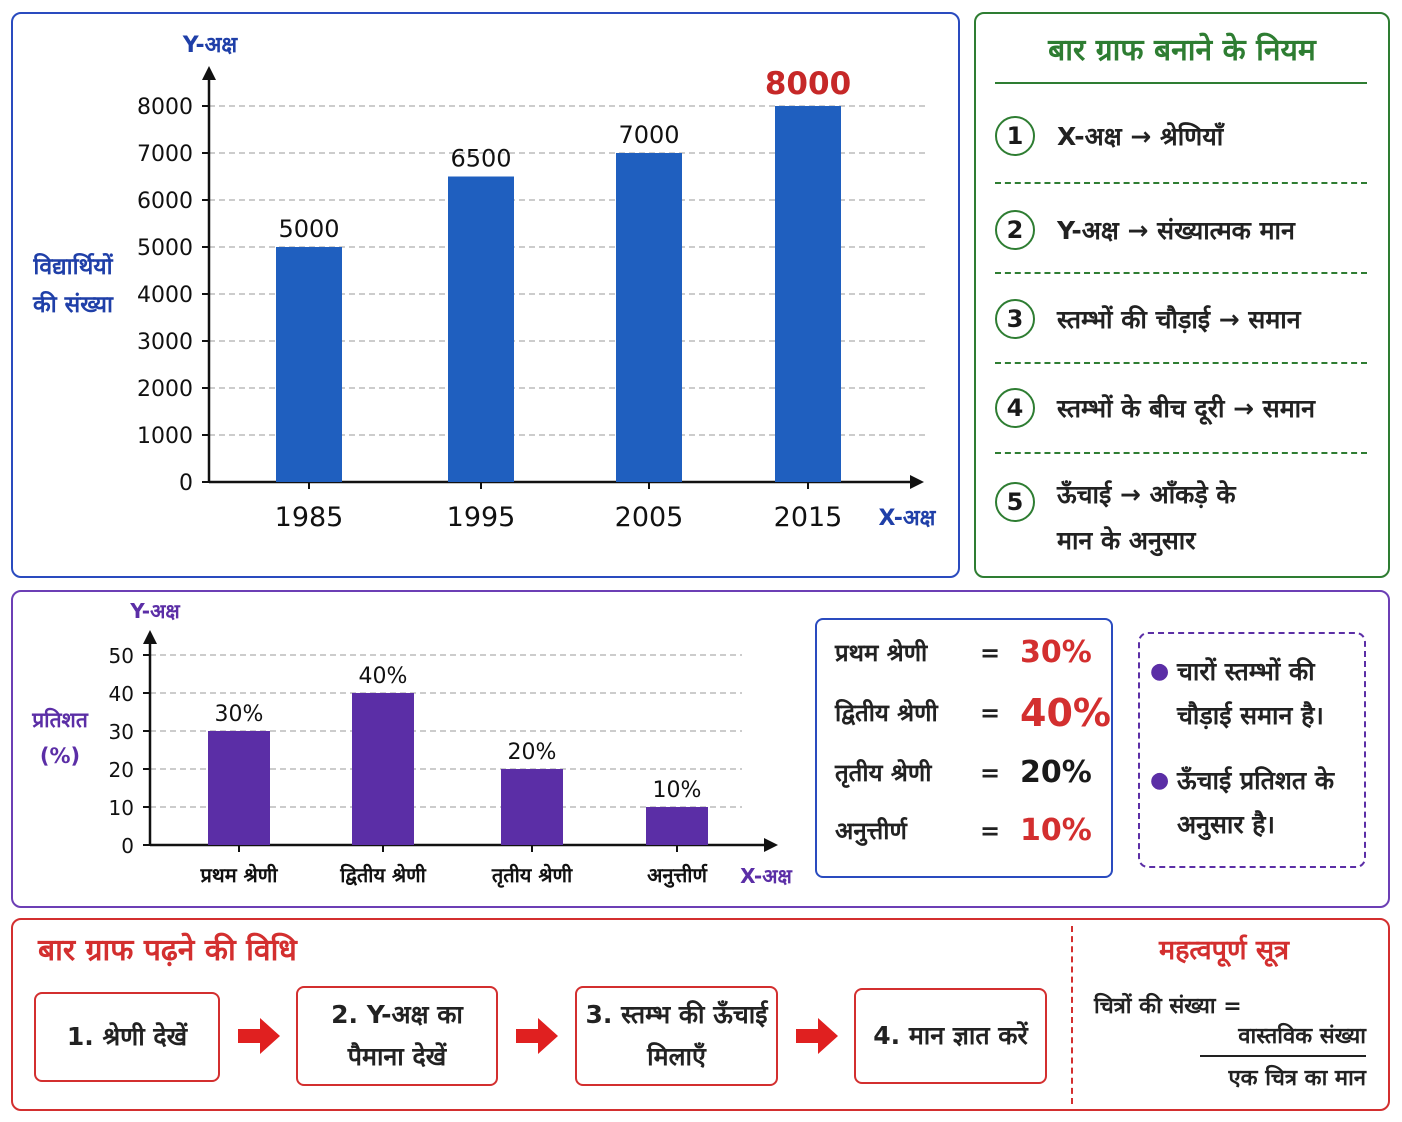 The height and width of the screenshot is (1122, 1402). I want to click on data-label: 8000, so click(808, 84).